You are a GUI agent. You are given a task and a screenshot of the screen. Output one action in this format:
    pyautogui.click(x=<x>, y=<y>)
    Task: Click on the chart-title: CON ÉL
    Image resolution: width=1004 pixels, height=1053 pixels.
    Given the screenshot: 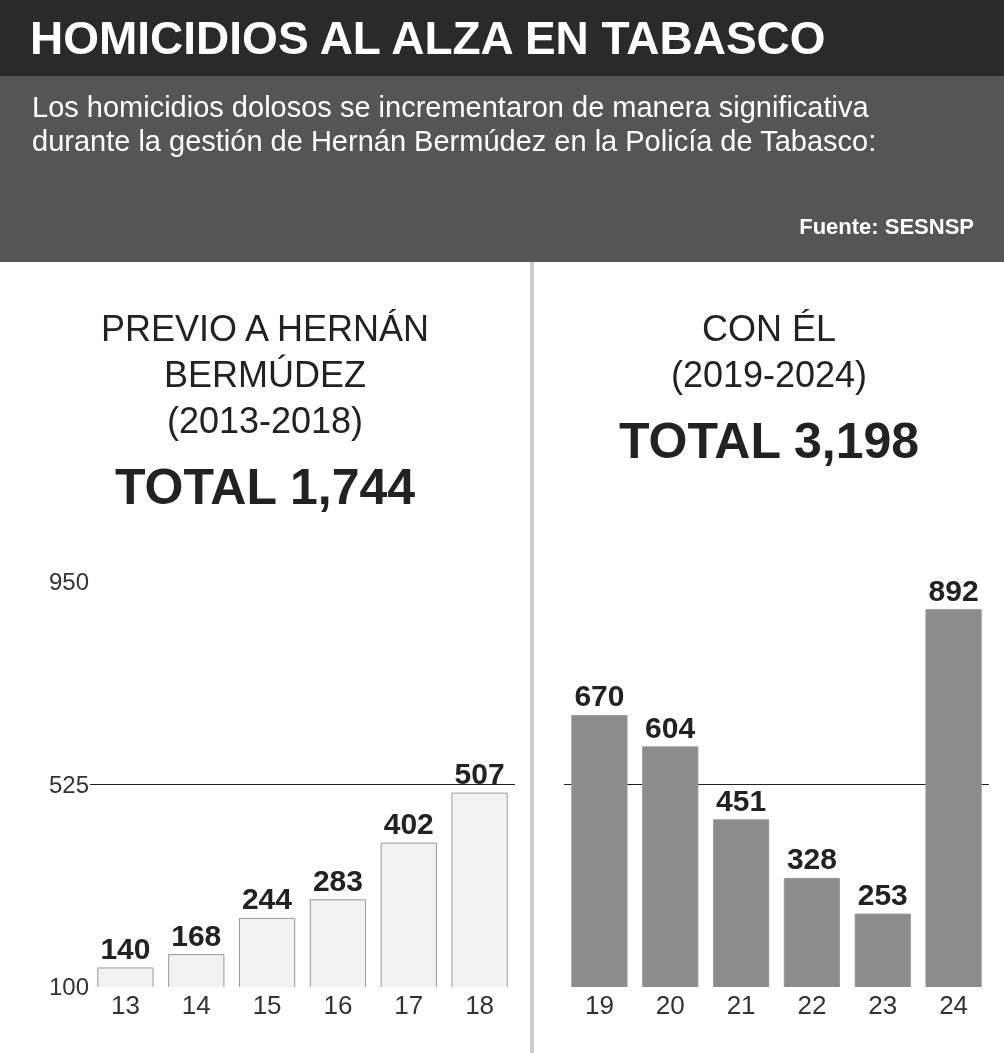 What is the action you would take?
    pyautogui.click(x=768, y=329)
    